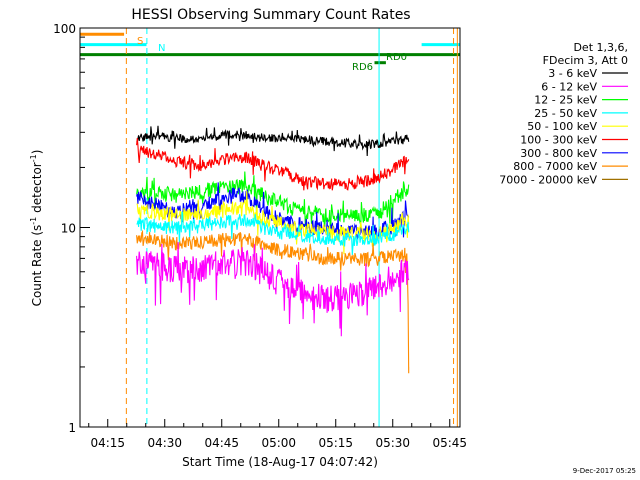 This screenshot has height=480, width=640. What do you see at coordinates (72, 428) in the screenshot?
I see `y-tick-label: 1` at bounding box center [72, 428].